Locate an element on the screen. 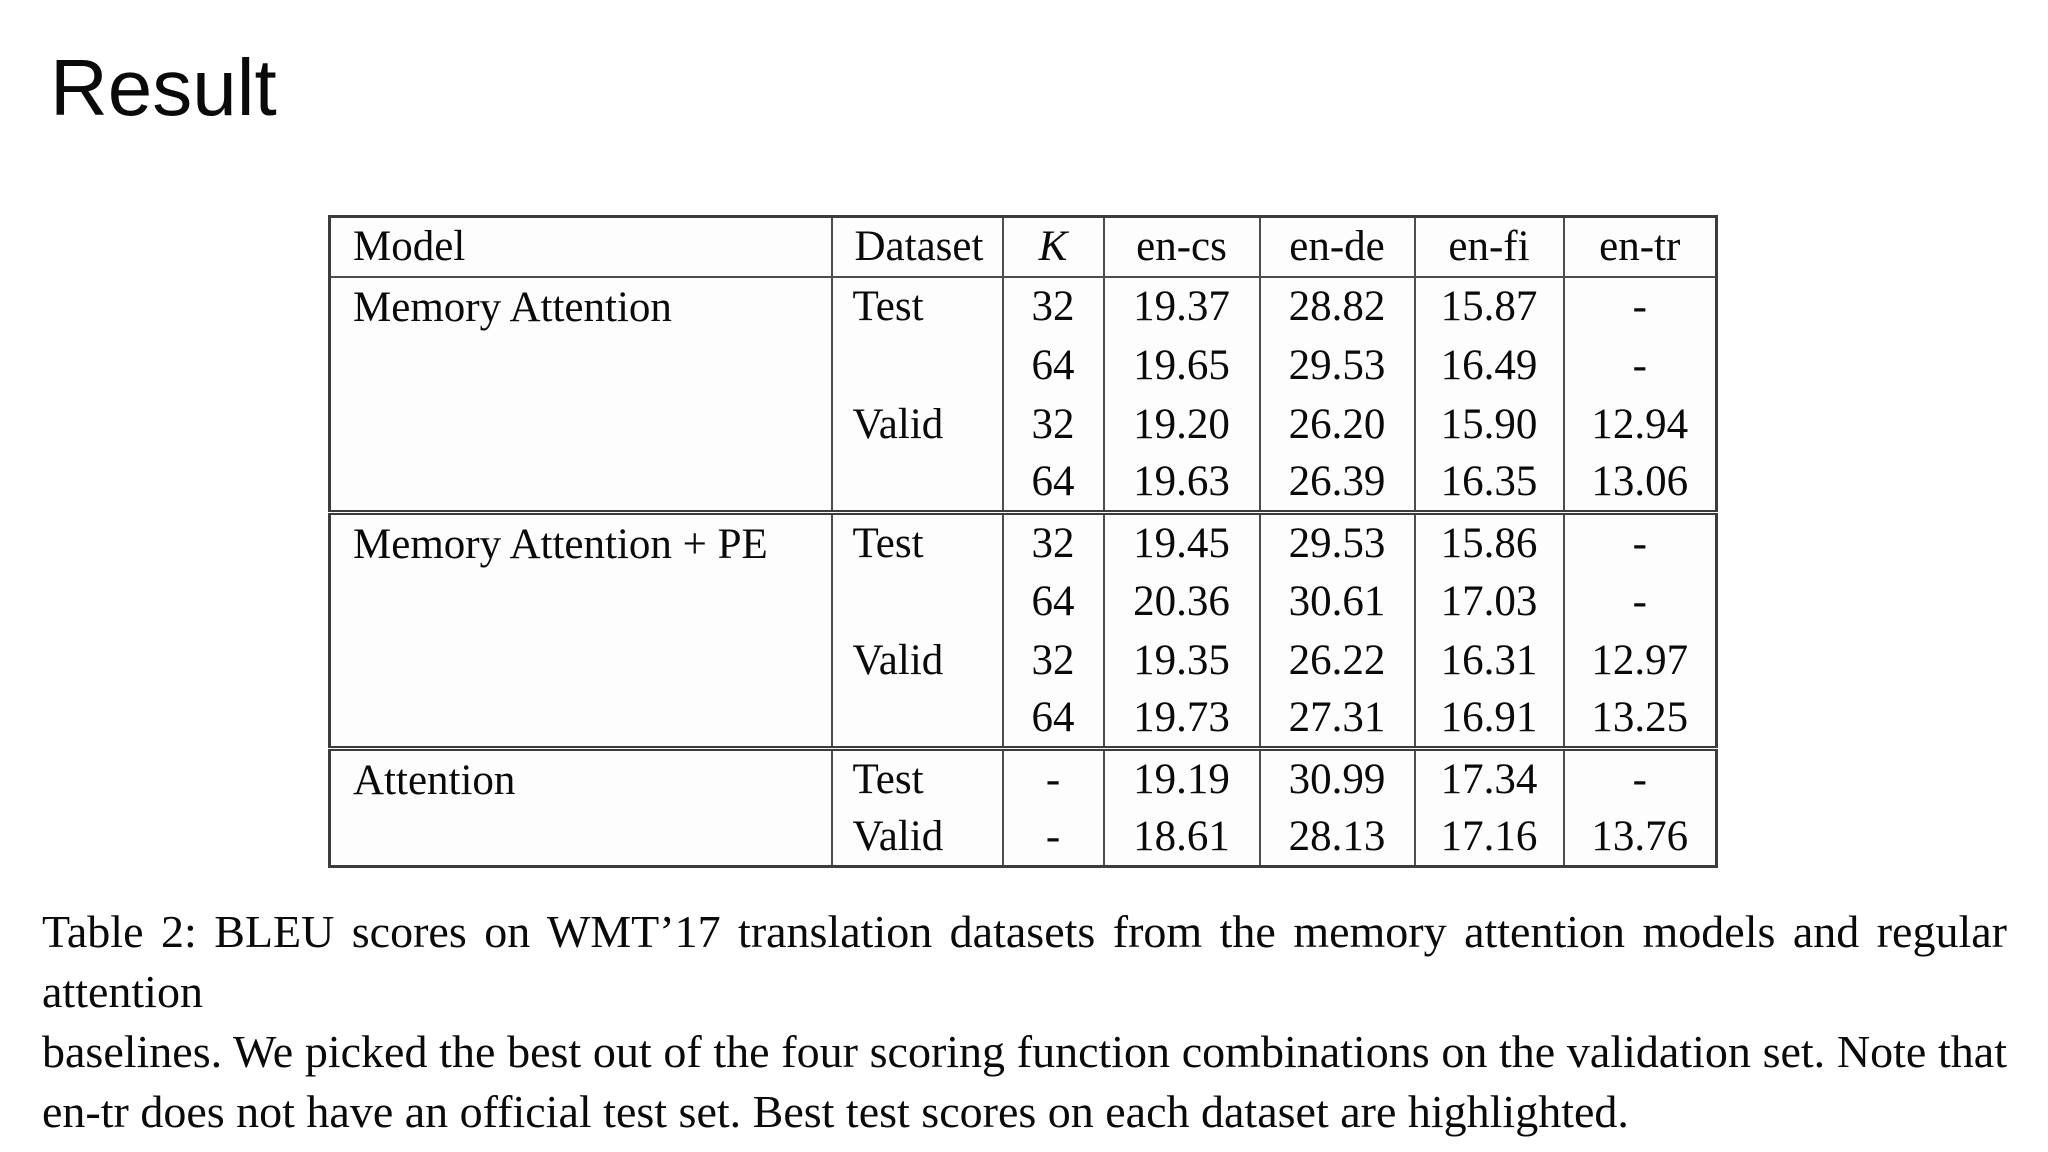 This screenshot has height=1152, width=2048. model-name-cell: Attention is located at coordinates (580, 806).